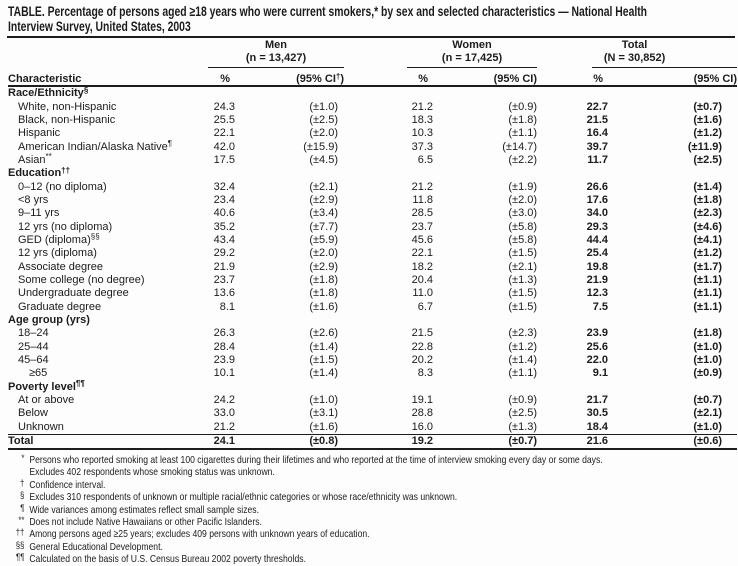  I want to click on men-pct-cell: 21.9, so click(224, 266).